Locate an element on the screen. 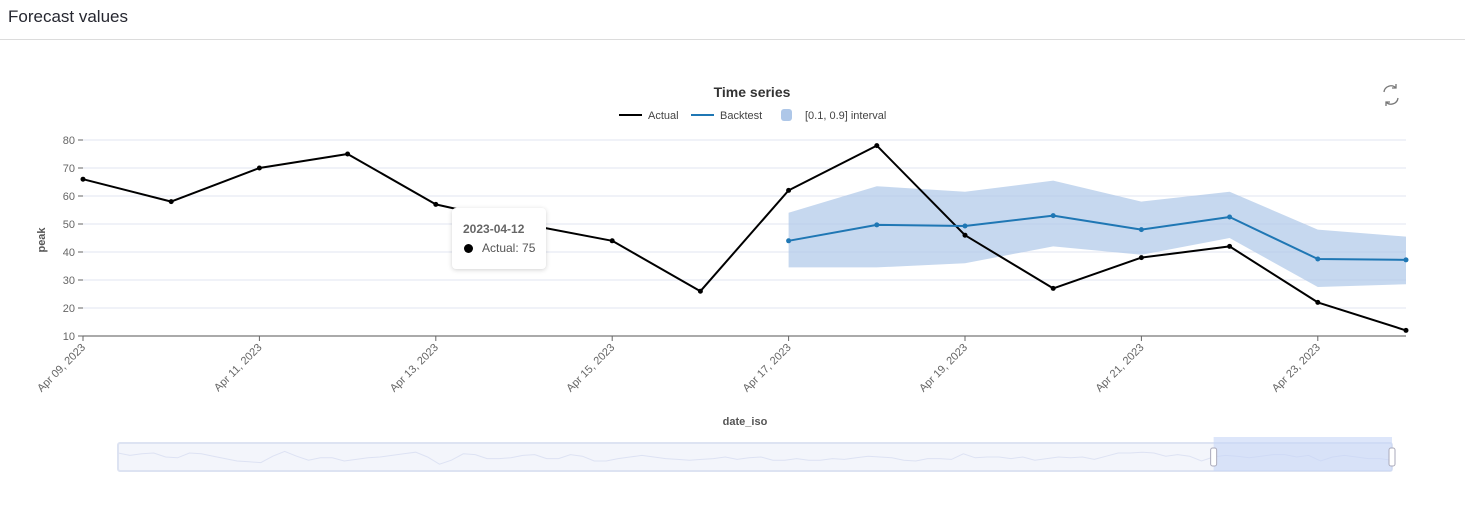  x-tick-label: Apr 19, 2023 is located at coordinates (943, 368).